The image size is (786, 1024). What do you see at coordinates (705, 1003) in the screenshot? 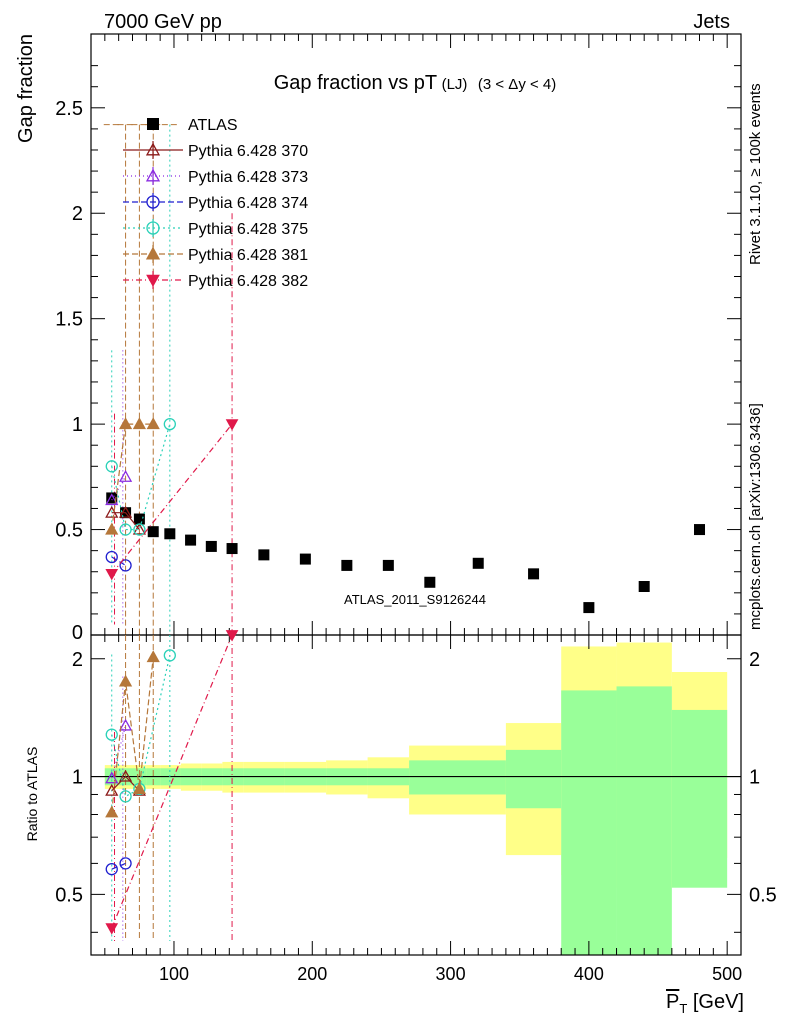
I see `x-axis-label: PT [GeV]` at bounding box center [705, 1003].